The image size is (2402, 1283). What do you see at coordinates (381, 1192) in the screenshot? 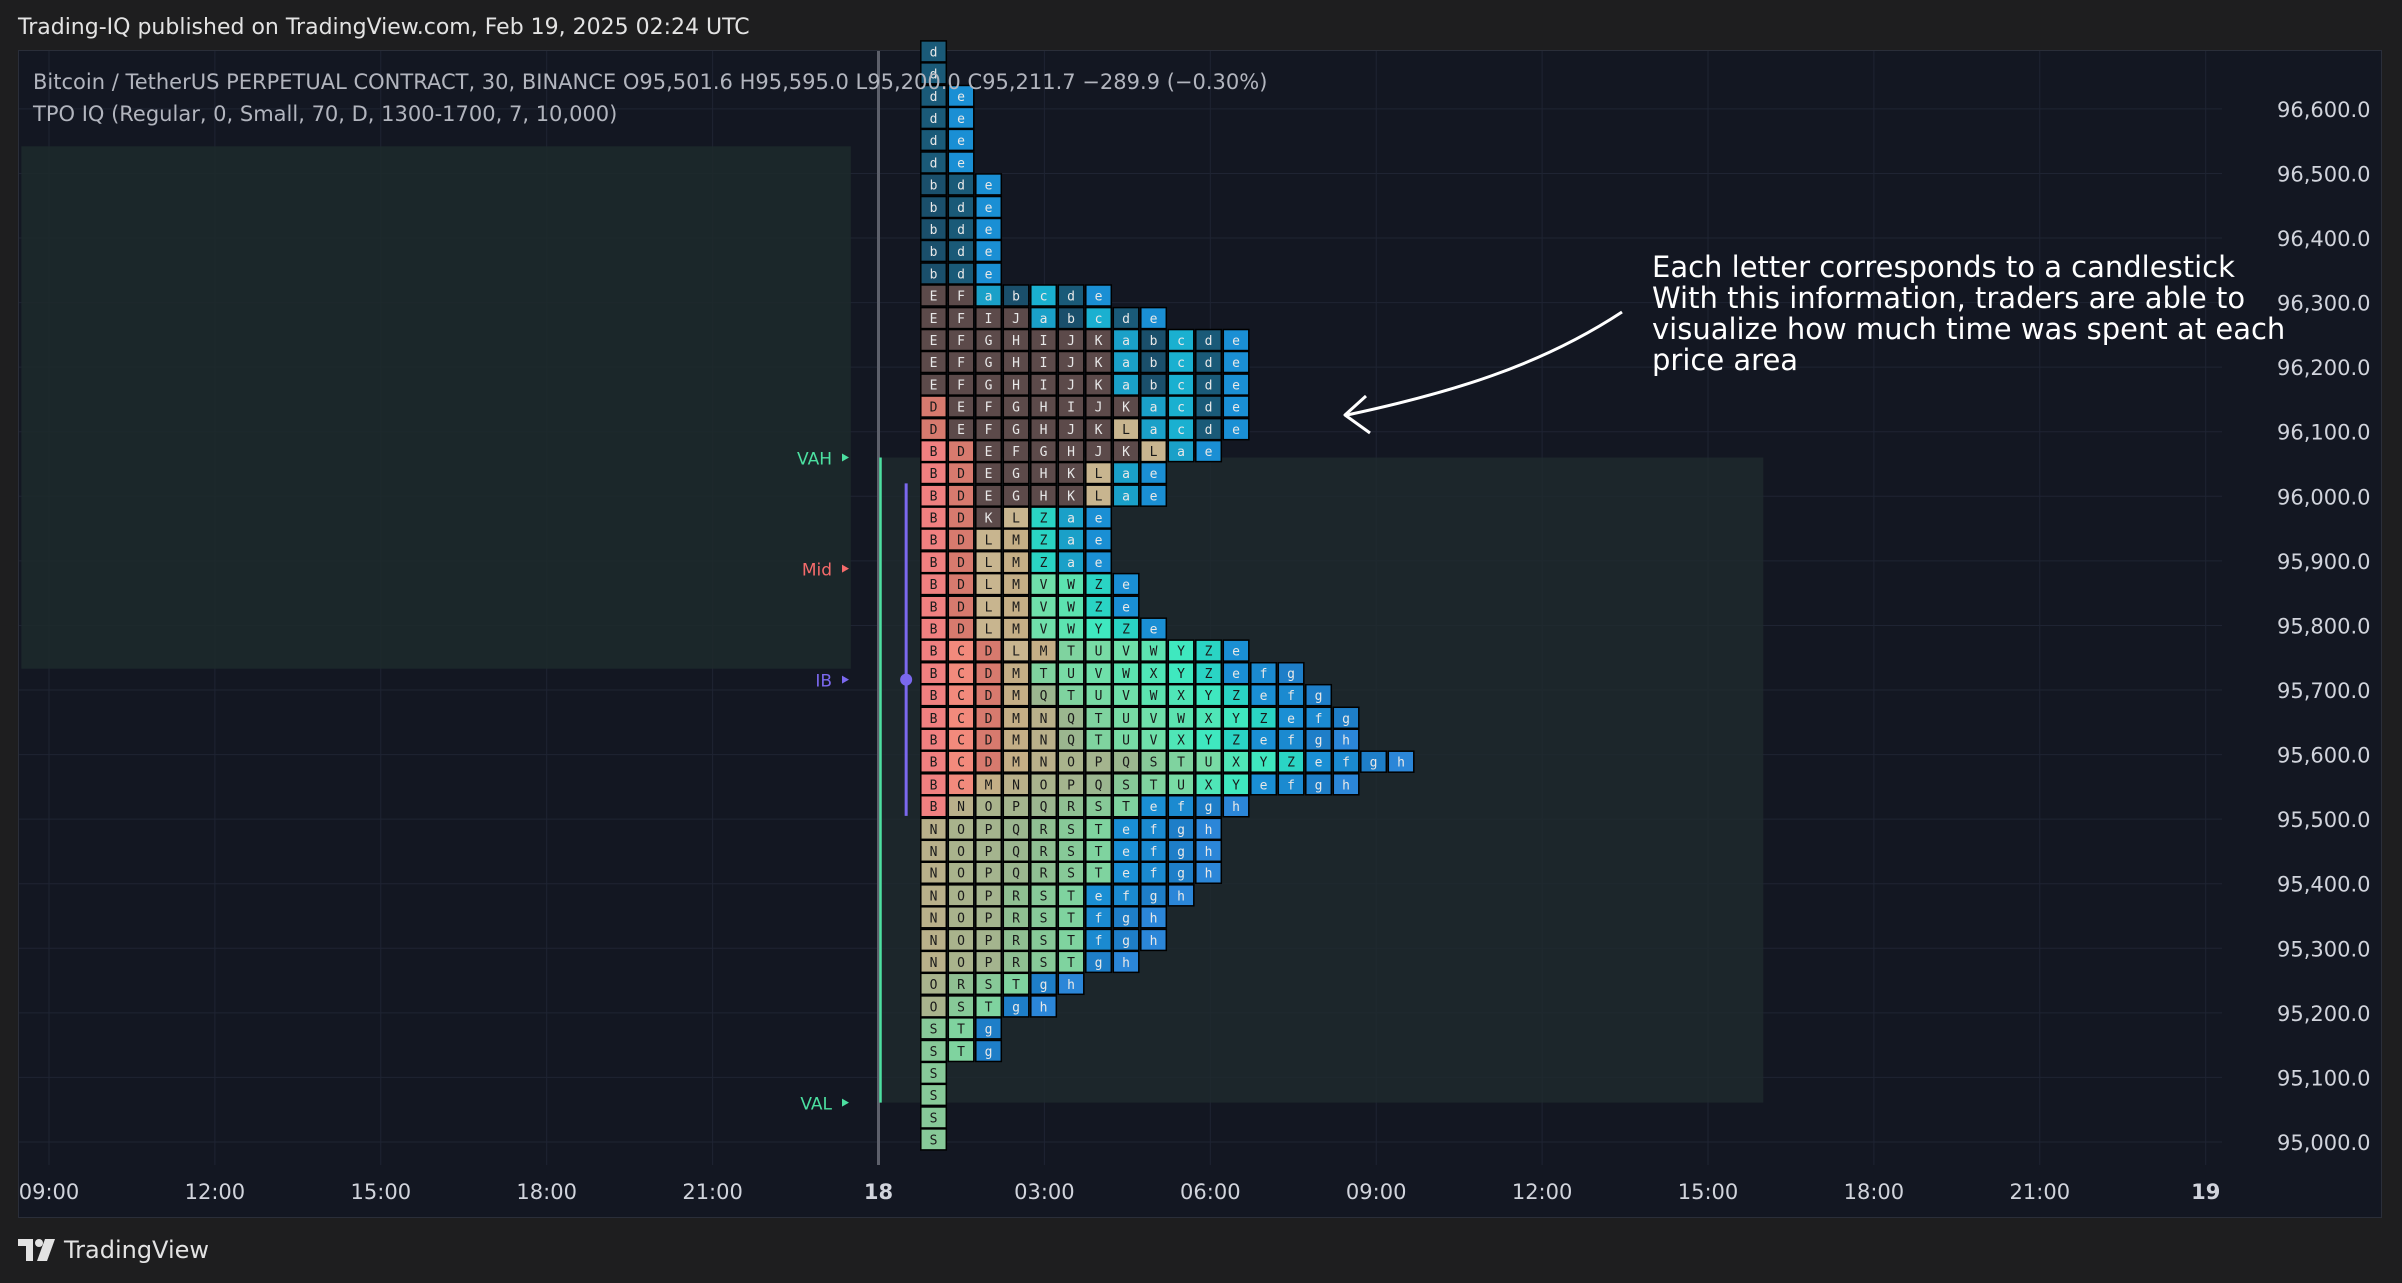
I see `x-tick-label: 15:00` at bounding box center [381, 1192].